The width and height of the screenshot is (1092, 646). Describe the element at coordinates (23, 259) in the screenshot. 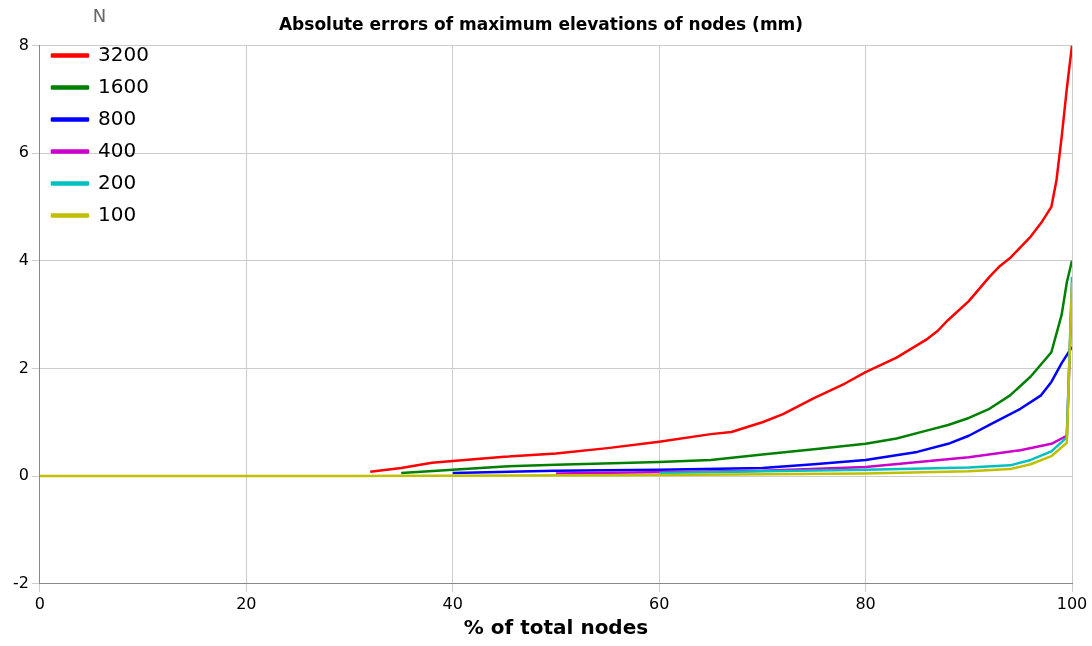

I see `y-tick-label: 4` at that location.